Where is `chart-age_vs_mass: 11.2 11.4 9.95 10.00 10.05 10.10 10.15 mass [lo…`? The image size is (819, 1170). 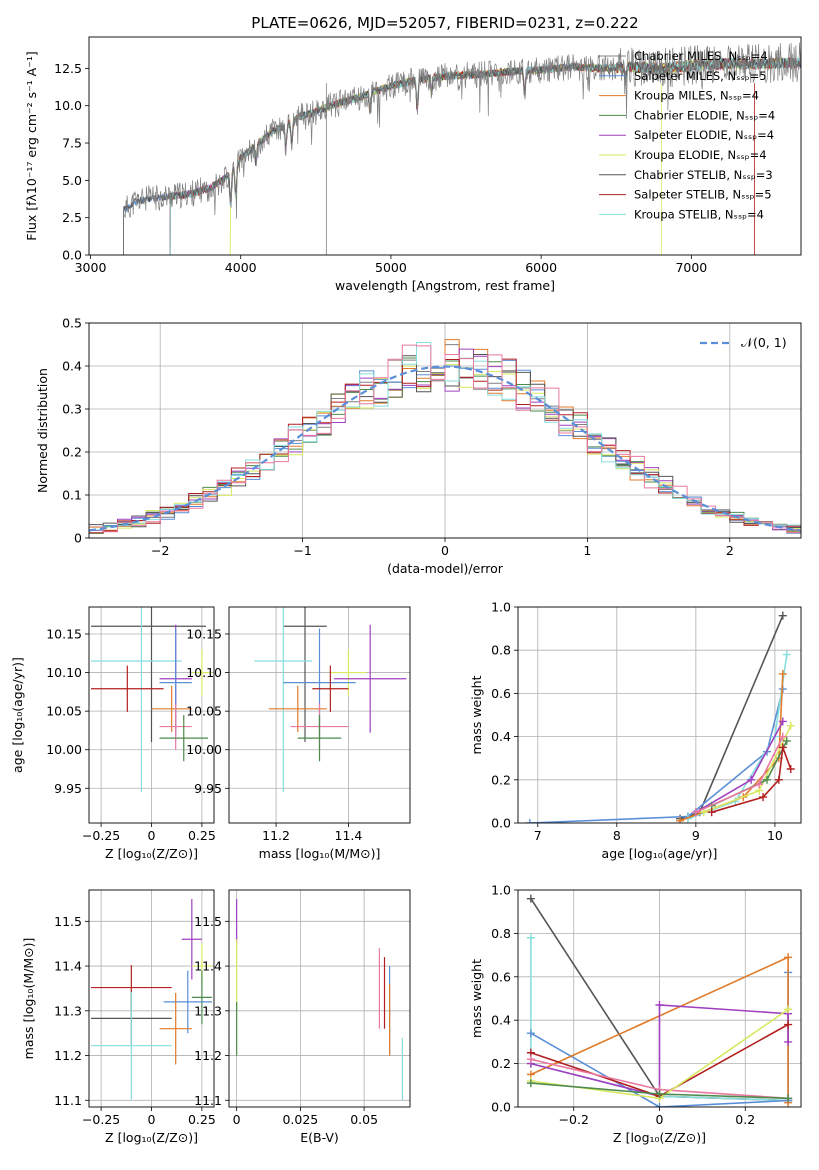 chart-age_vs_mass: 11.2 11.4 9.95 10.00 10.05 10.10 10.15 mass [lo… is located at coordinates (298, 733).